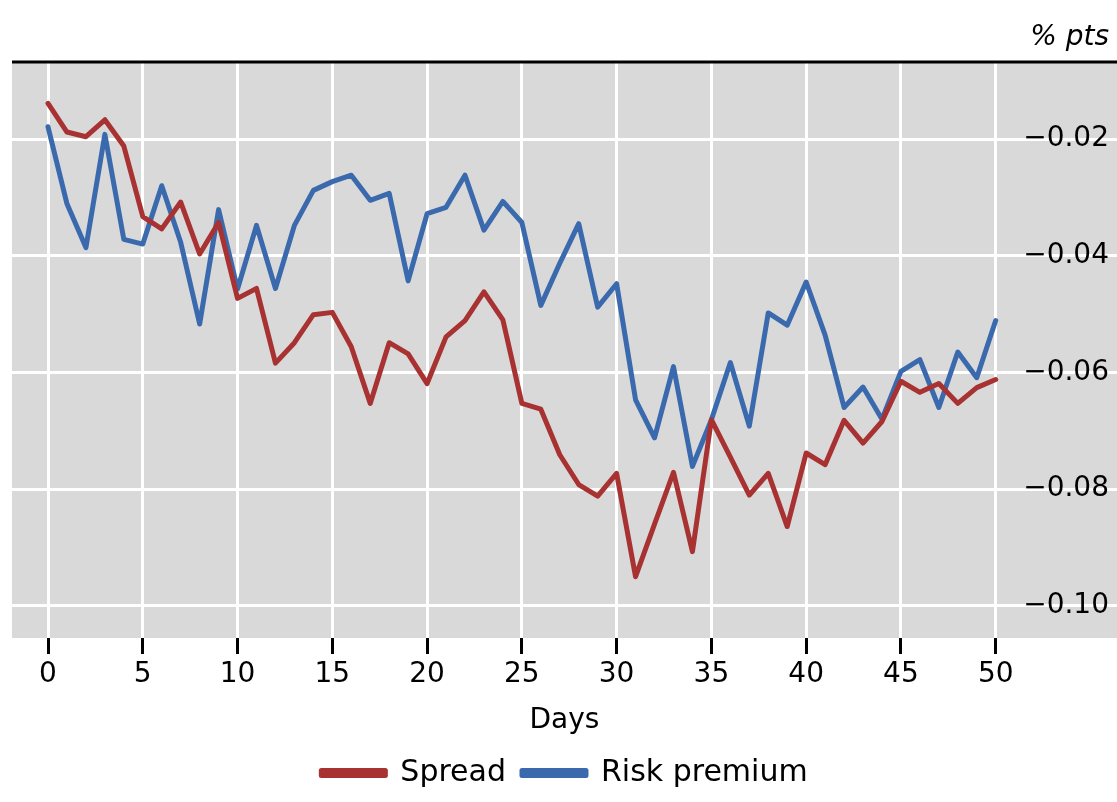 This screenshot has width=1117, height=802. Describe the element at coordinates (1069, 36) in the screenshot. I see `y-axis-title: % pts` at that location.